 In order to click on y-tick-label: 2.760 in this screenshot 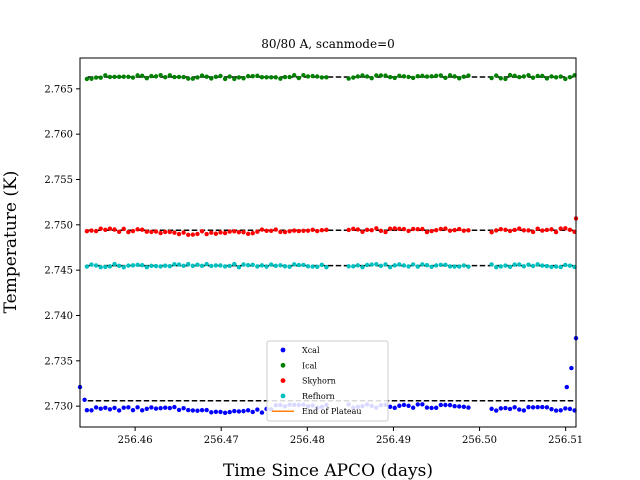, I will do `click(58, 135)`.